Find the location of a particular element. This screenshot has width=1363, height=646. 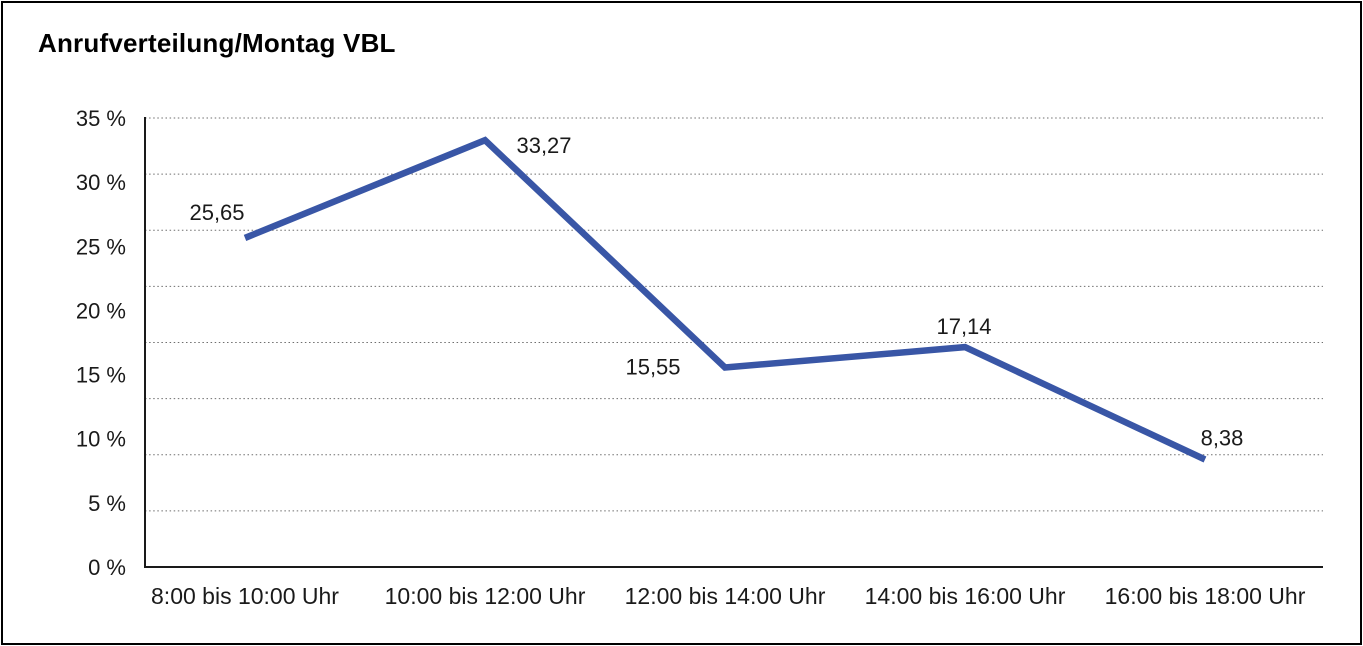

y-tick-label: 0 % is located at coordinates (107, 567).